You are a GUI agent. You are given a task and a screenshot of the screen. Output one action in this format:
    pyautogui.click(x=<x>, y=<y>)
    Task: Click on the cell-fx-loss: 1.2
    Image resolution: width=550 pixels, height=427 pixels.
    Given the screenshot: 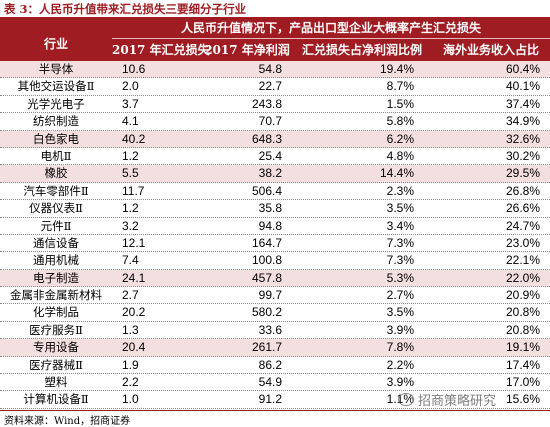 What is the action you would take?
    pyautogui.click(x=130, y=208)
    